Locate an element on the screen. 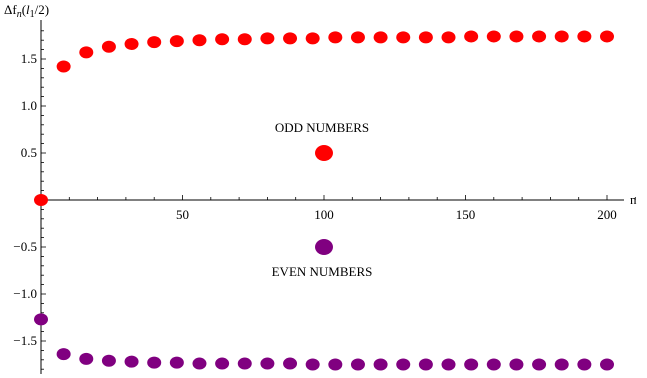 Image resolution: width=647 pixels, height=378 pixels. y-tick-label: −0.5 is located at coordinates (25, 246).